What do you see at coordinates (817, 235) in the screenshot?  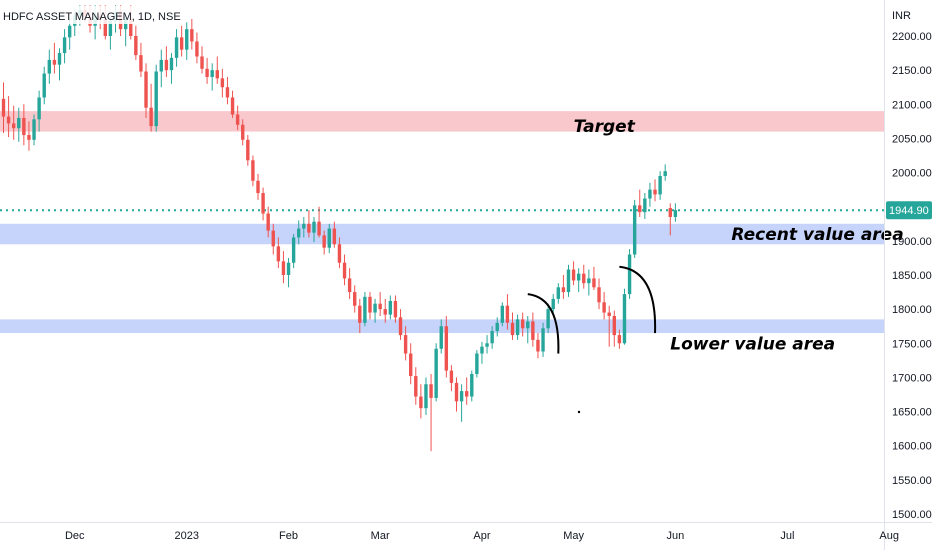 I see `annotation-1: Recent value area` at bounding box center [817, 235].